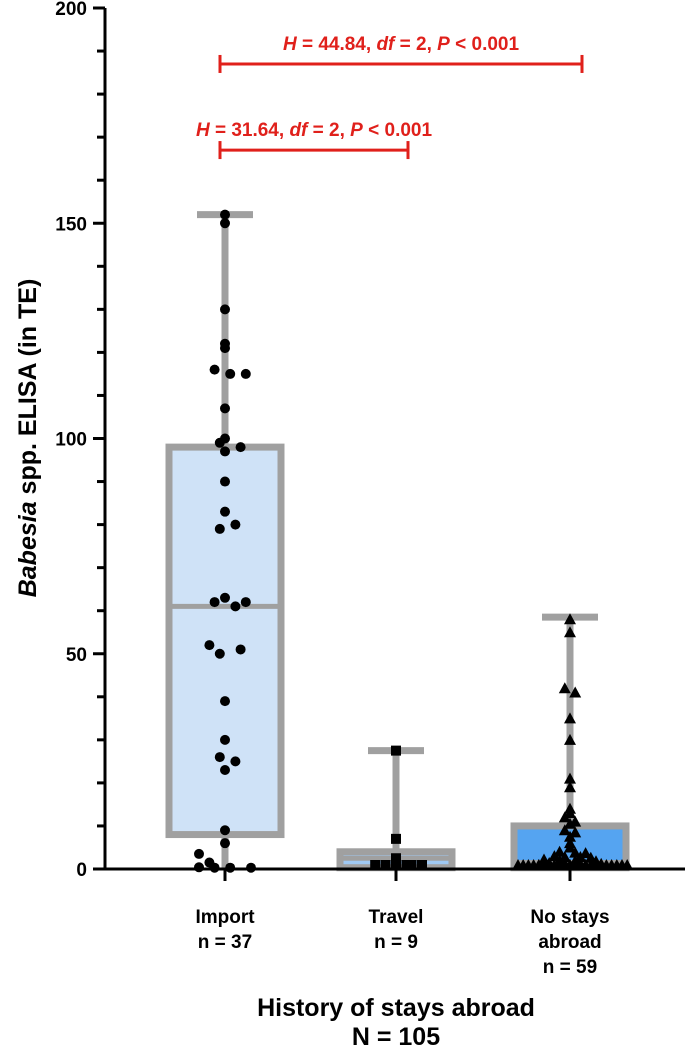 The width and height of the screenshot is (685, 1050). What do you see at coordinates (314, 130) in the screenshot?
I see `significance-label: H = 31.64, df = 2, P < 0.001` at bounding box center [314, 130].